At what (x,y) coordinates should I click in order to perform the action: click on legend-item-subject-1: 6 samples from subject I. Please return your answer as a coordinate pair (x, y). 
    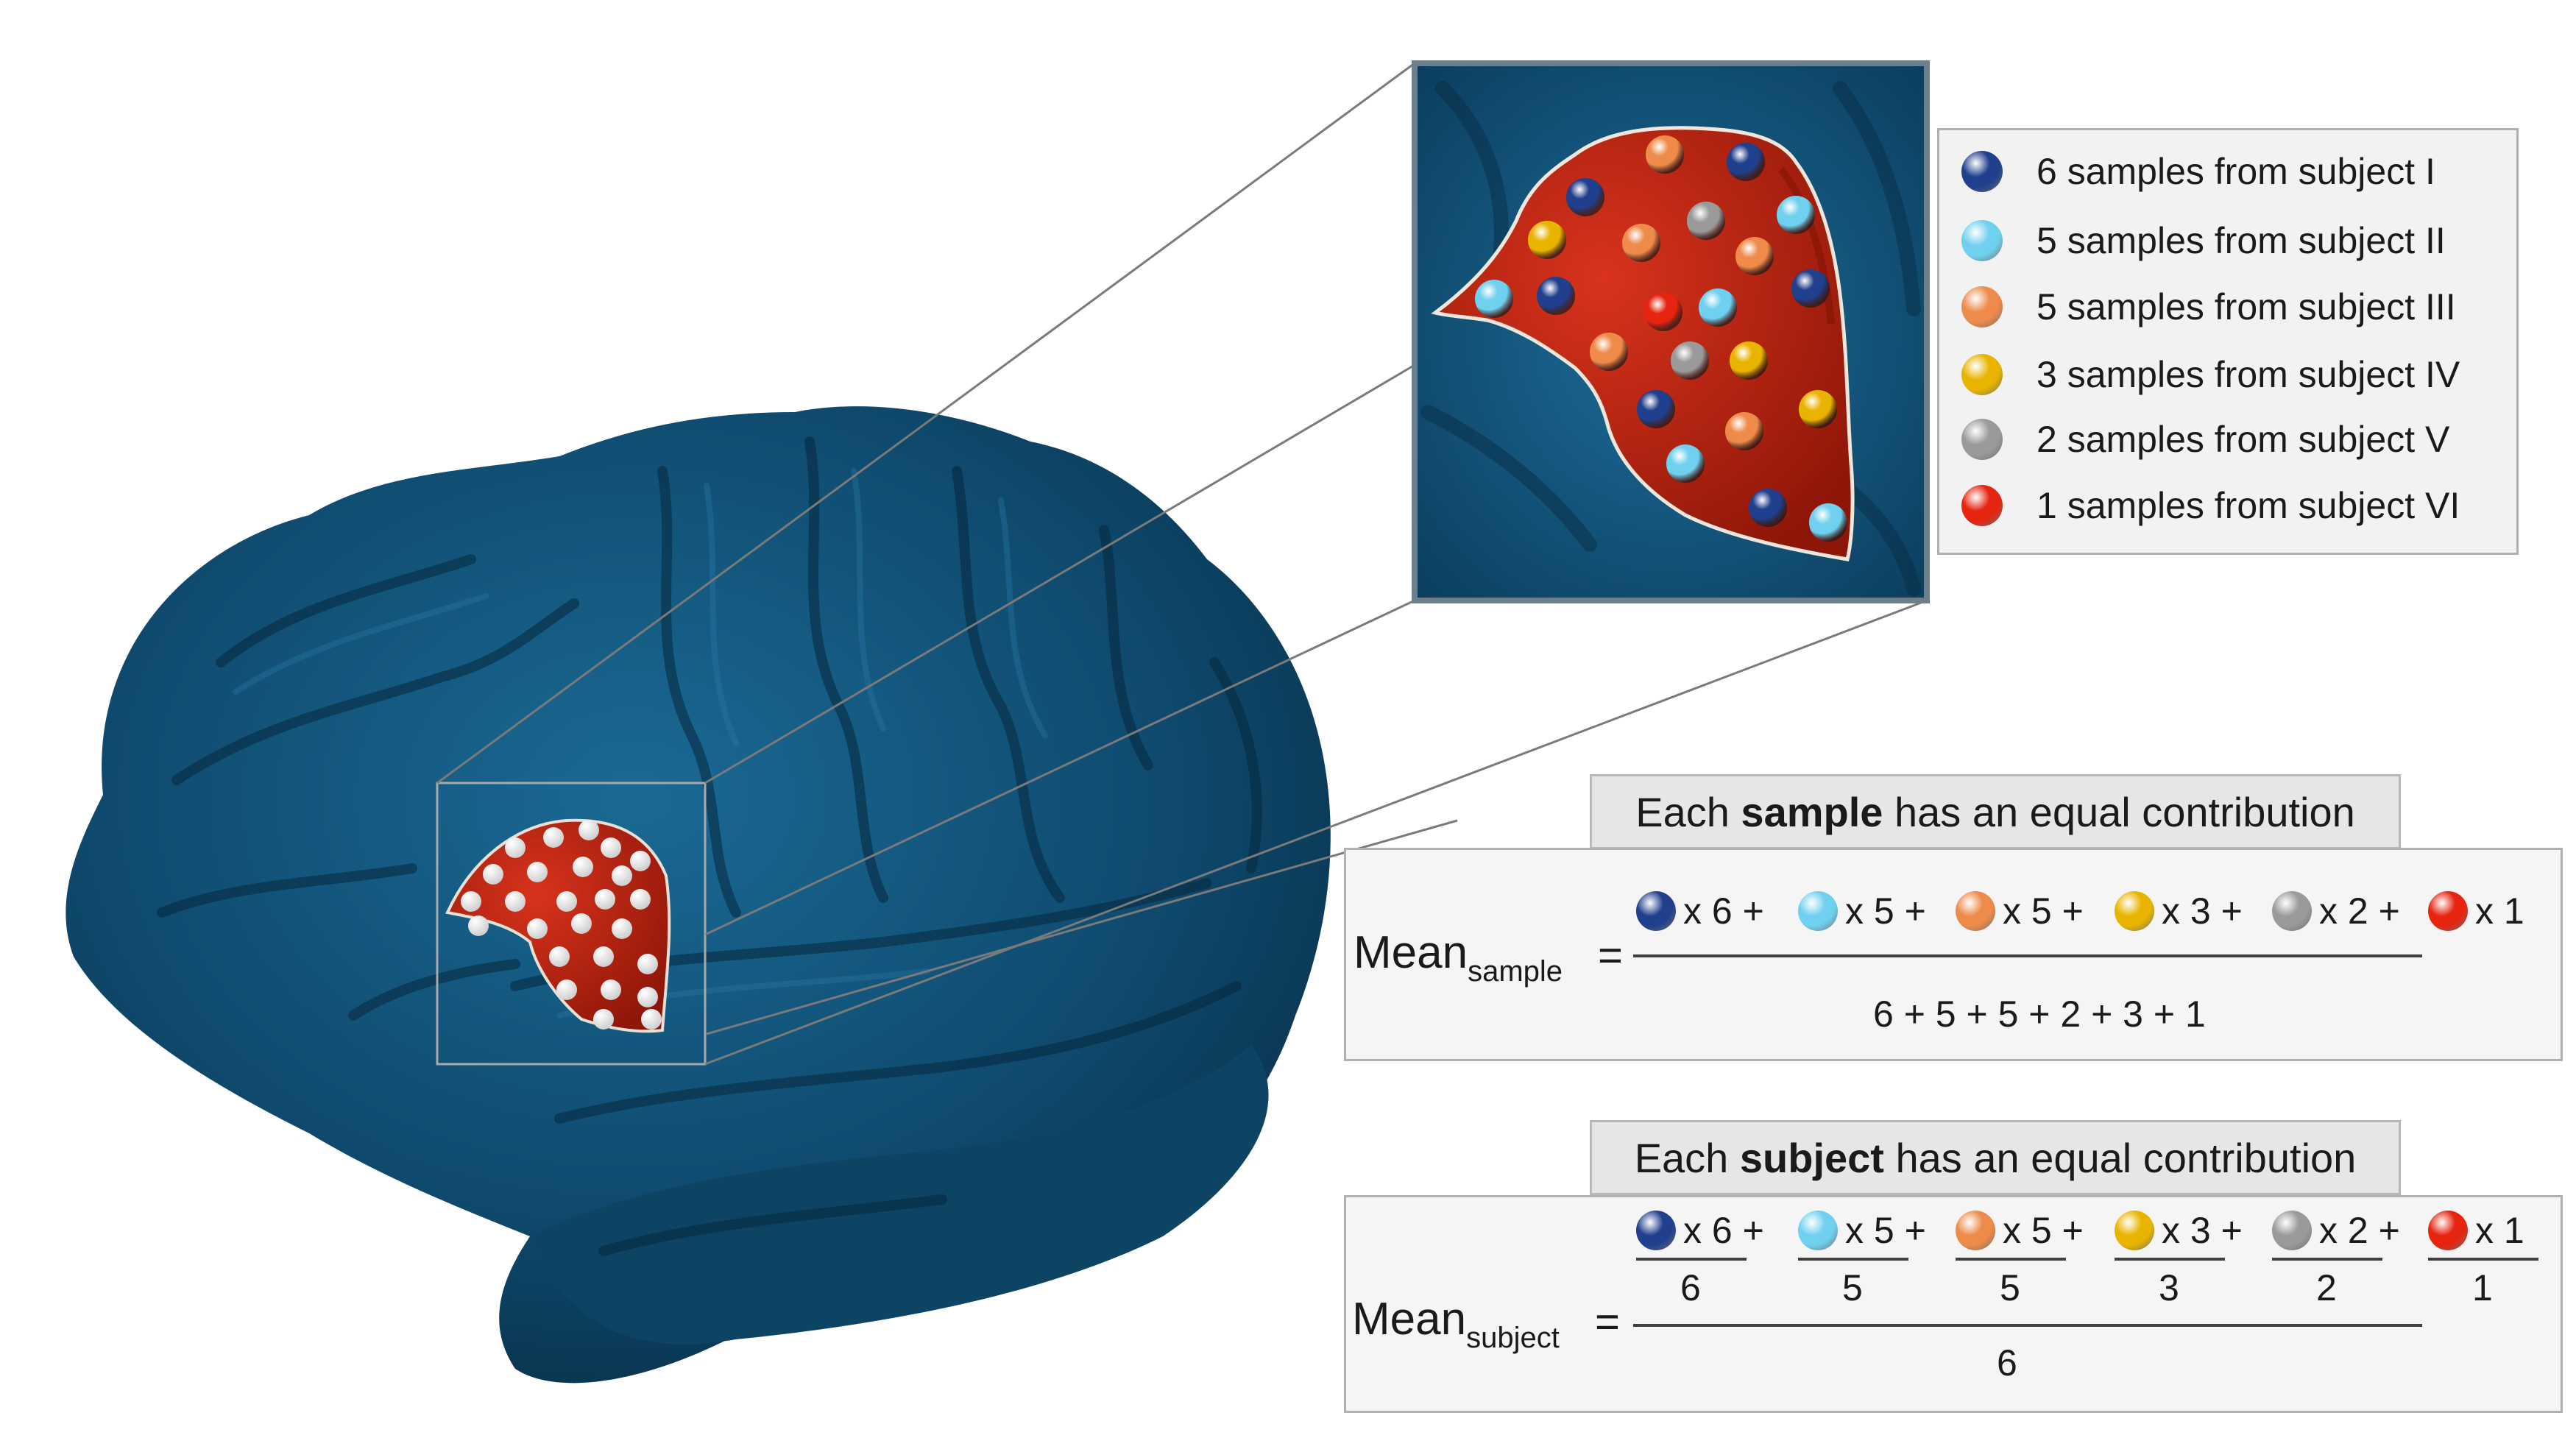
    Looking at the image, I should click on (2198, 171).